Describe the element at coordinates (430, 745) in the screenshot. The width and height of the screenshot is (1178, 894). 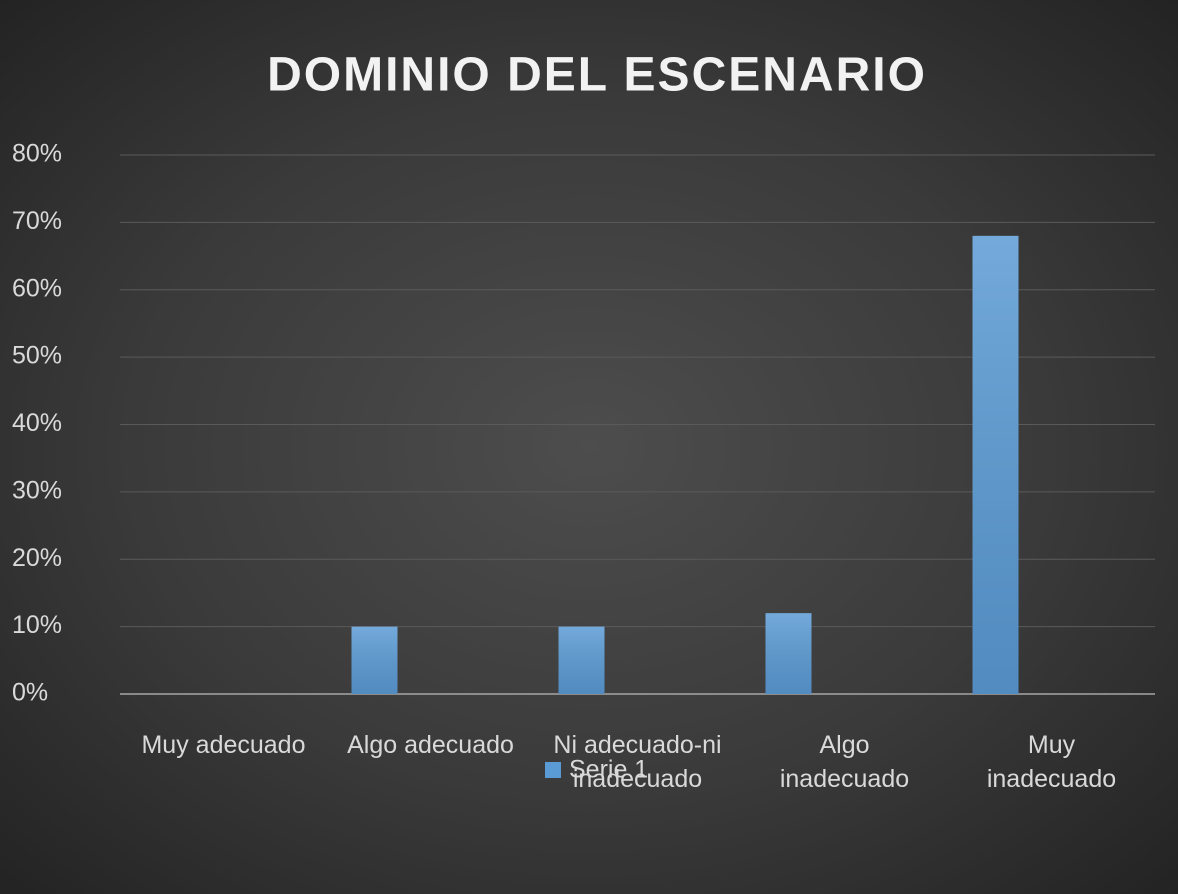
I see `x-tick-label: Algo adecuado` at that location.